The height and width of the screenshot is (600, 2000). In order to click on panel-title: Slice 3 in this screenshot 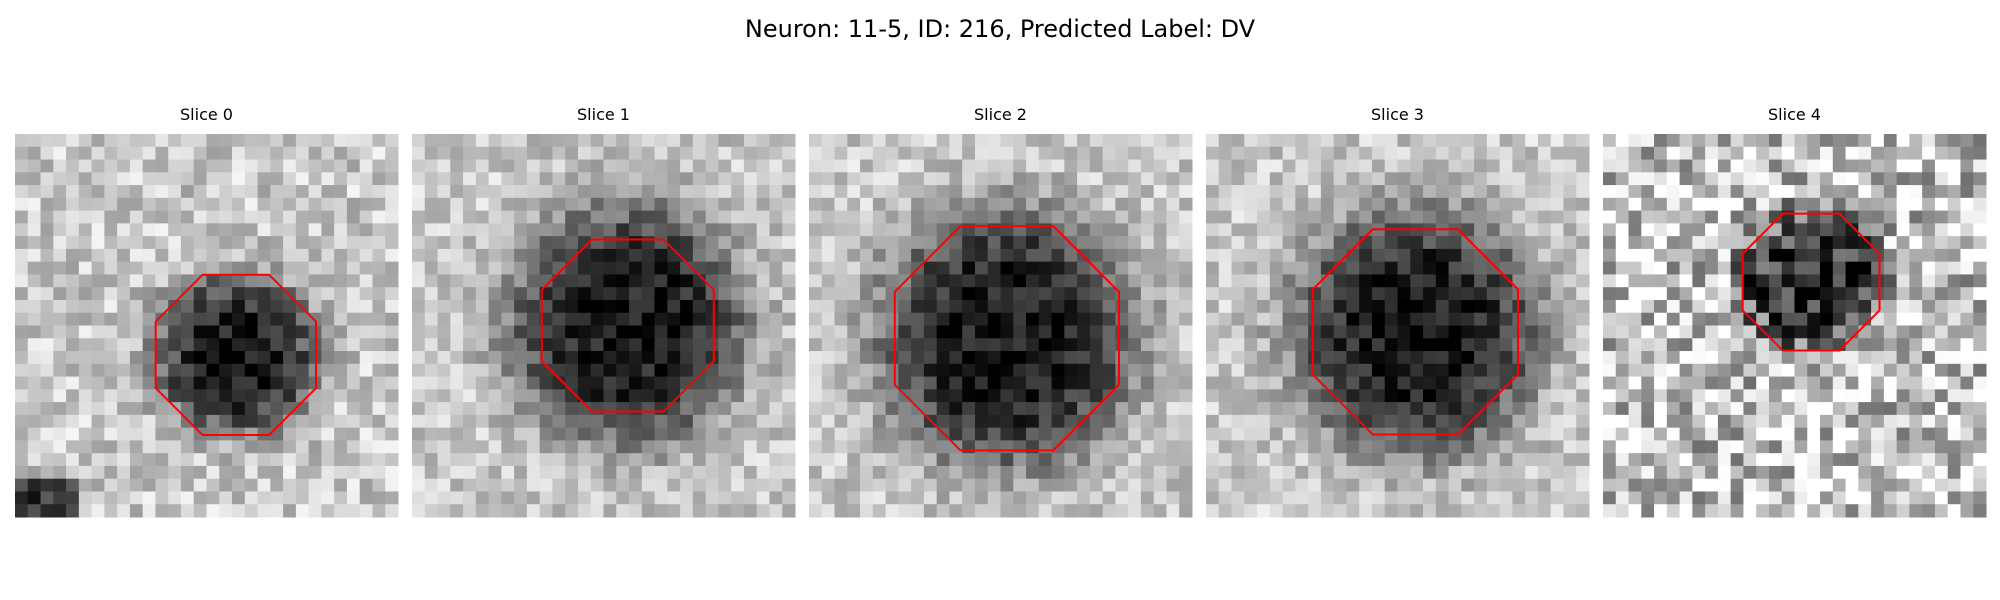, I will do `click(1397, 114)`.